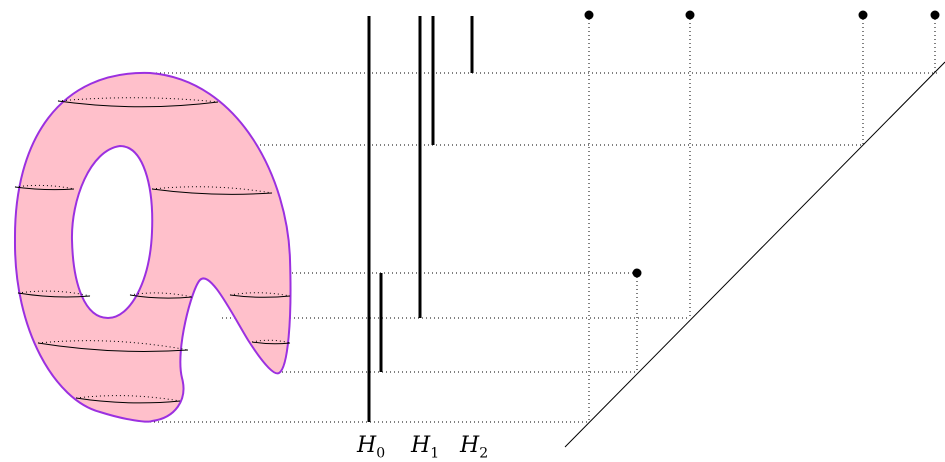  Describe the element at coordinates (271, 343) in the screenshot. I see `level-curve-4b-front` at that location.